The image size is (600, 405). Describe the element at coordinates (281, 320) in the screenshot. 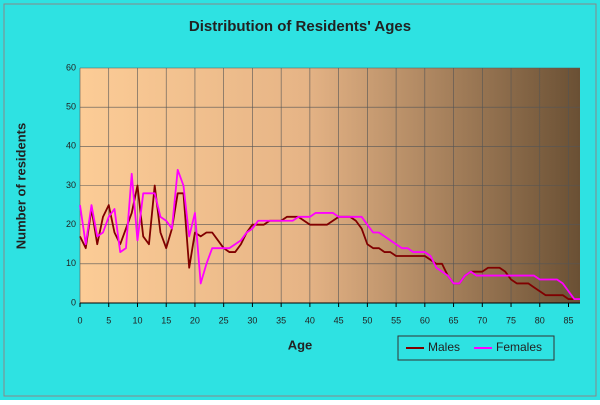

I see `x-tick-label: 35` at that location.